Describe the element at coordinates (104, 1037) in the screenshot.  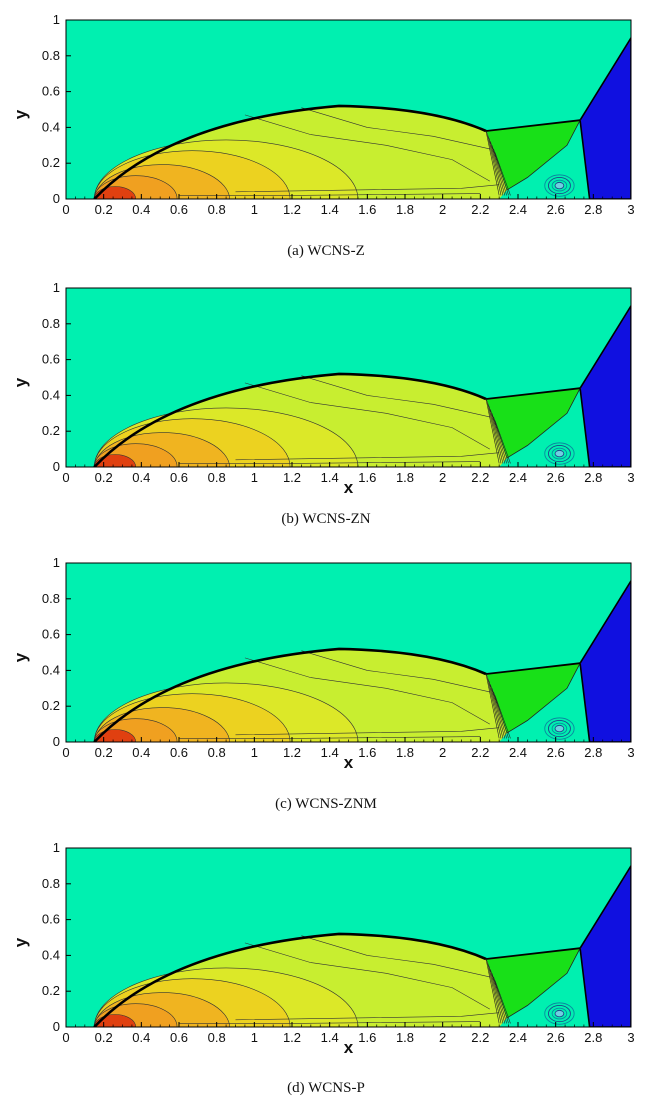
I see `x-tick-label: 0.2` at that location.